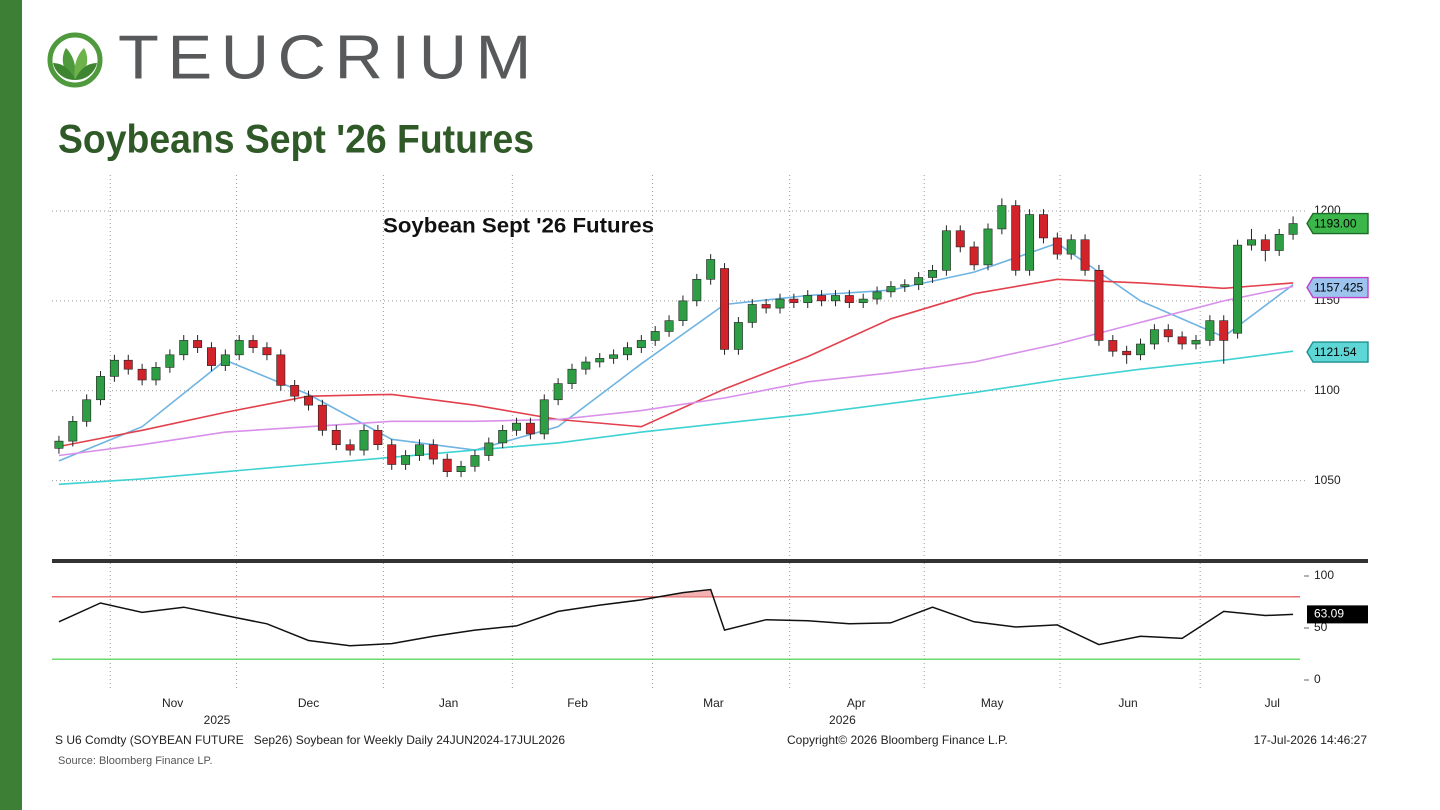  I want to click on y-tick-label: 100, so click(1324, 575).